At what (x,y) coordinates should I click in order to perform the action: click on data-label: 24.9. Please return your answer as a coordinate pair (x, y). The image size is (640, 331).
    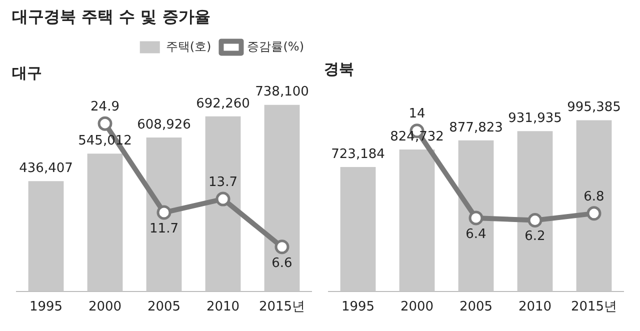
    Looking at the image, I should click on (105, 106).